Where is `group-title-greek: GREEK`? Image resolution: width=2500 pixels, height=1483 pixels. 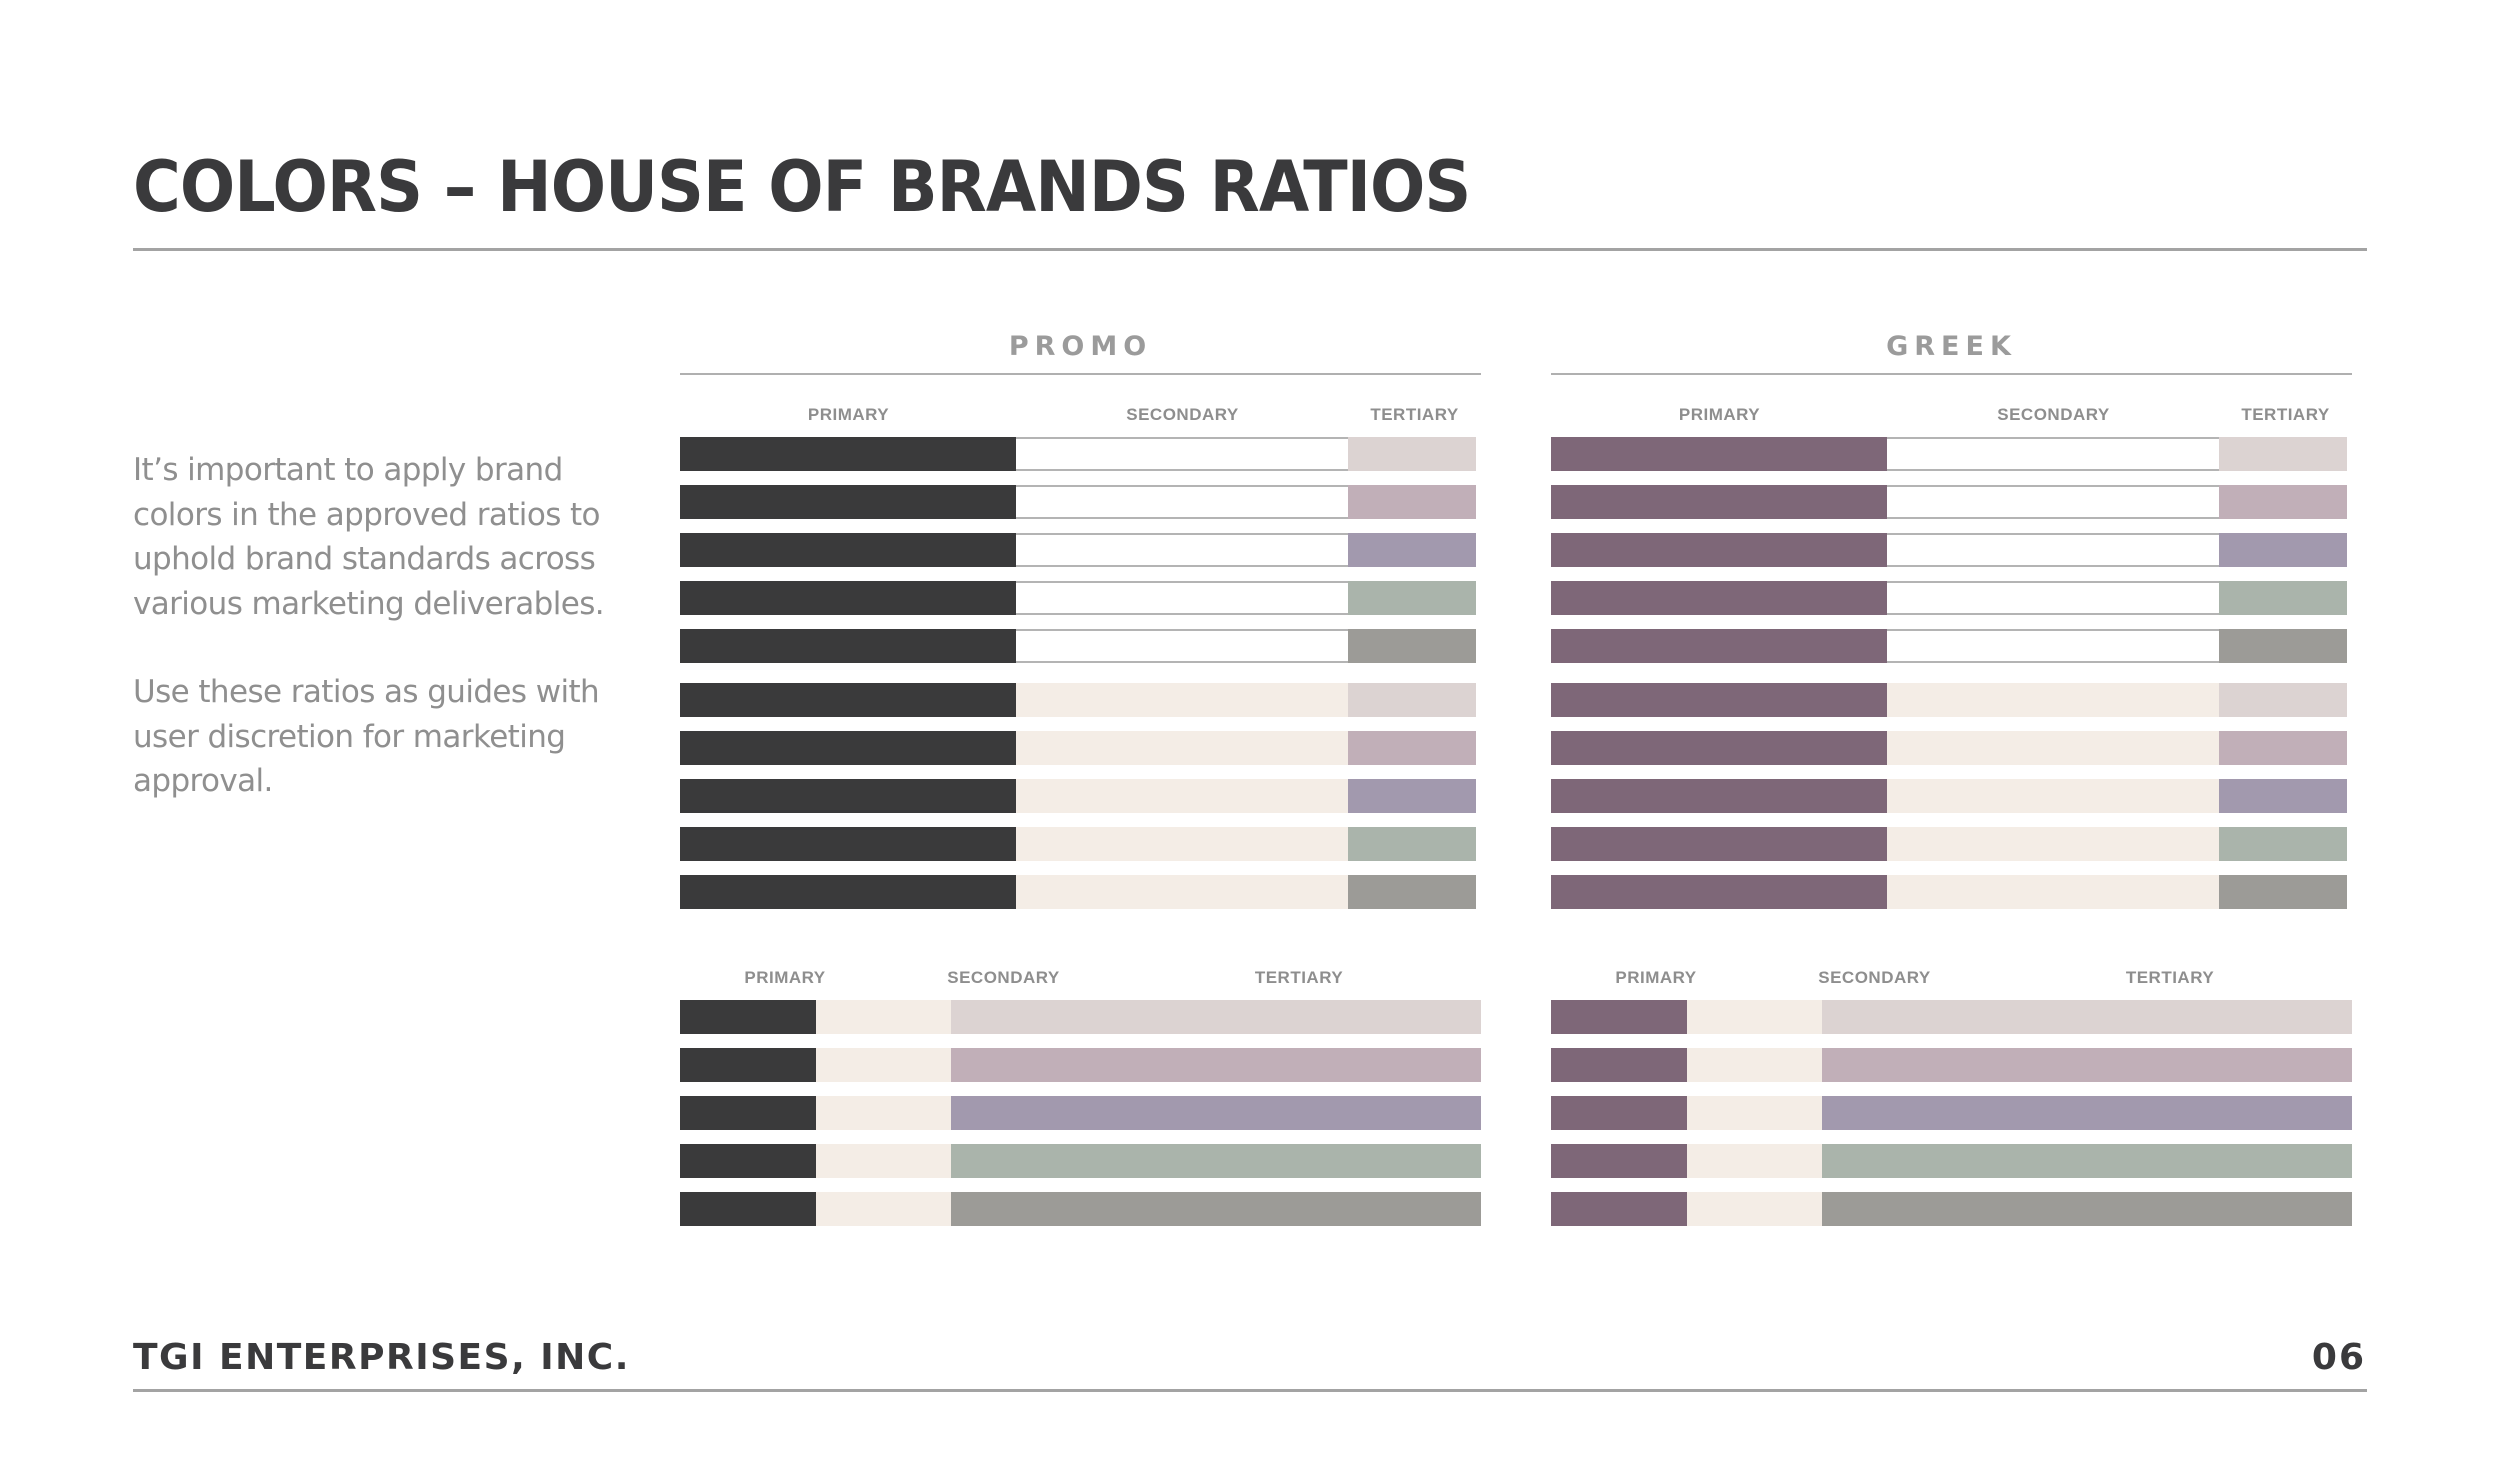 group-title-greek: GREEK is located at coordinates (1951, 346).